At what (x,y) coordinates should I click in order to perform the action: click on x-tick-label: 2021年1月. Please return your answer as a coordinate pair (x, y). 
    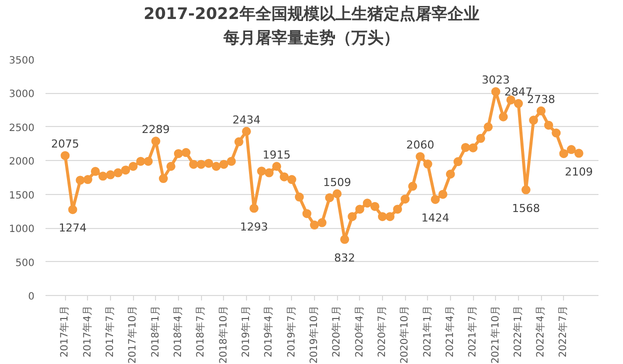
    Looking at the image, I should click on (427, 332).